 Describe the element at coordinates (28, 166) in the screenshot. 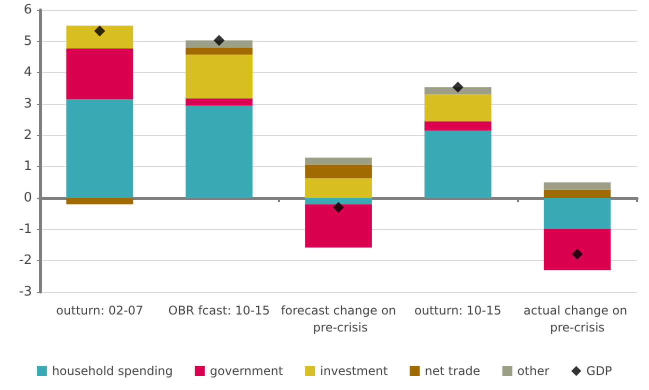

I see `y-tick-label: 1` at that location.